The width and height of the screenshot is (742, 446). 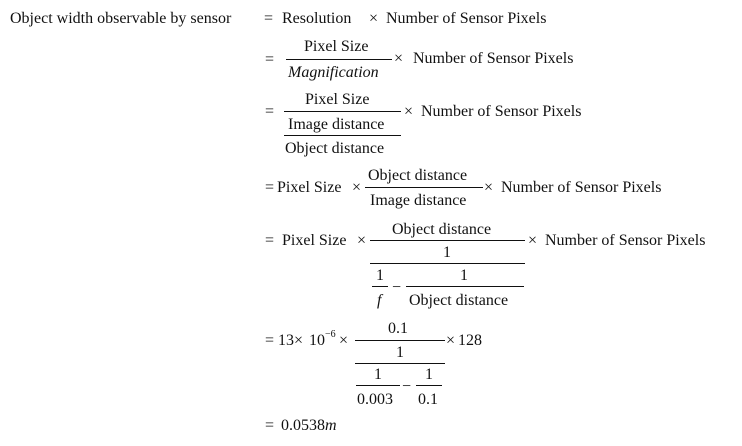 I want to click on result-value: 0.0538m, so click(x=309, y=426).